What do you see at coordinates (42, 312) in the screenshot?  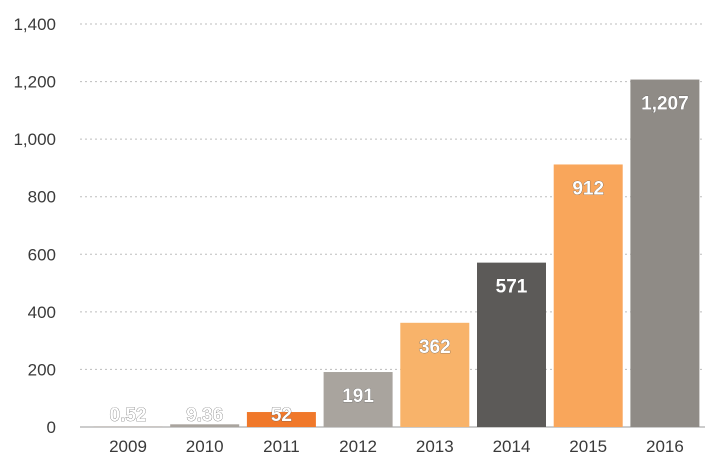 I see `y-tick-label: 400` at bounding box center [42, 312].